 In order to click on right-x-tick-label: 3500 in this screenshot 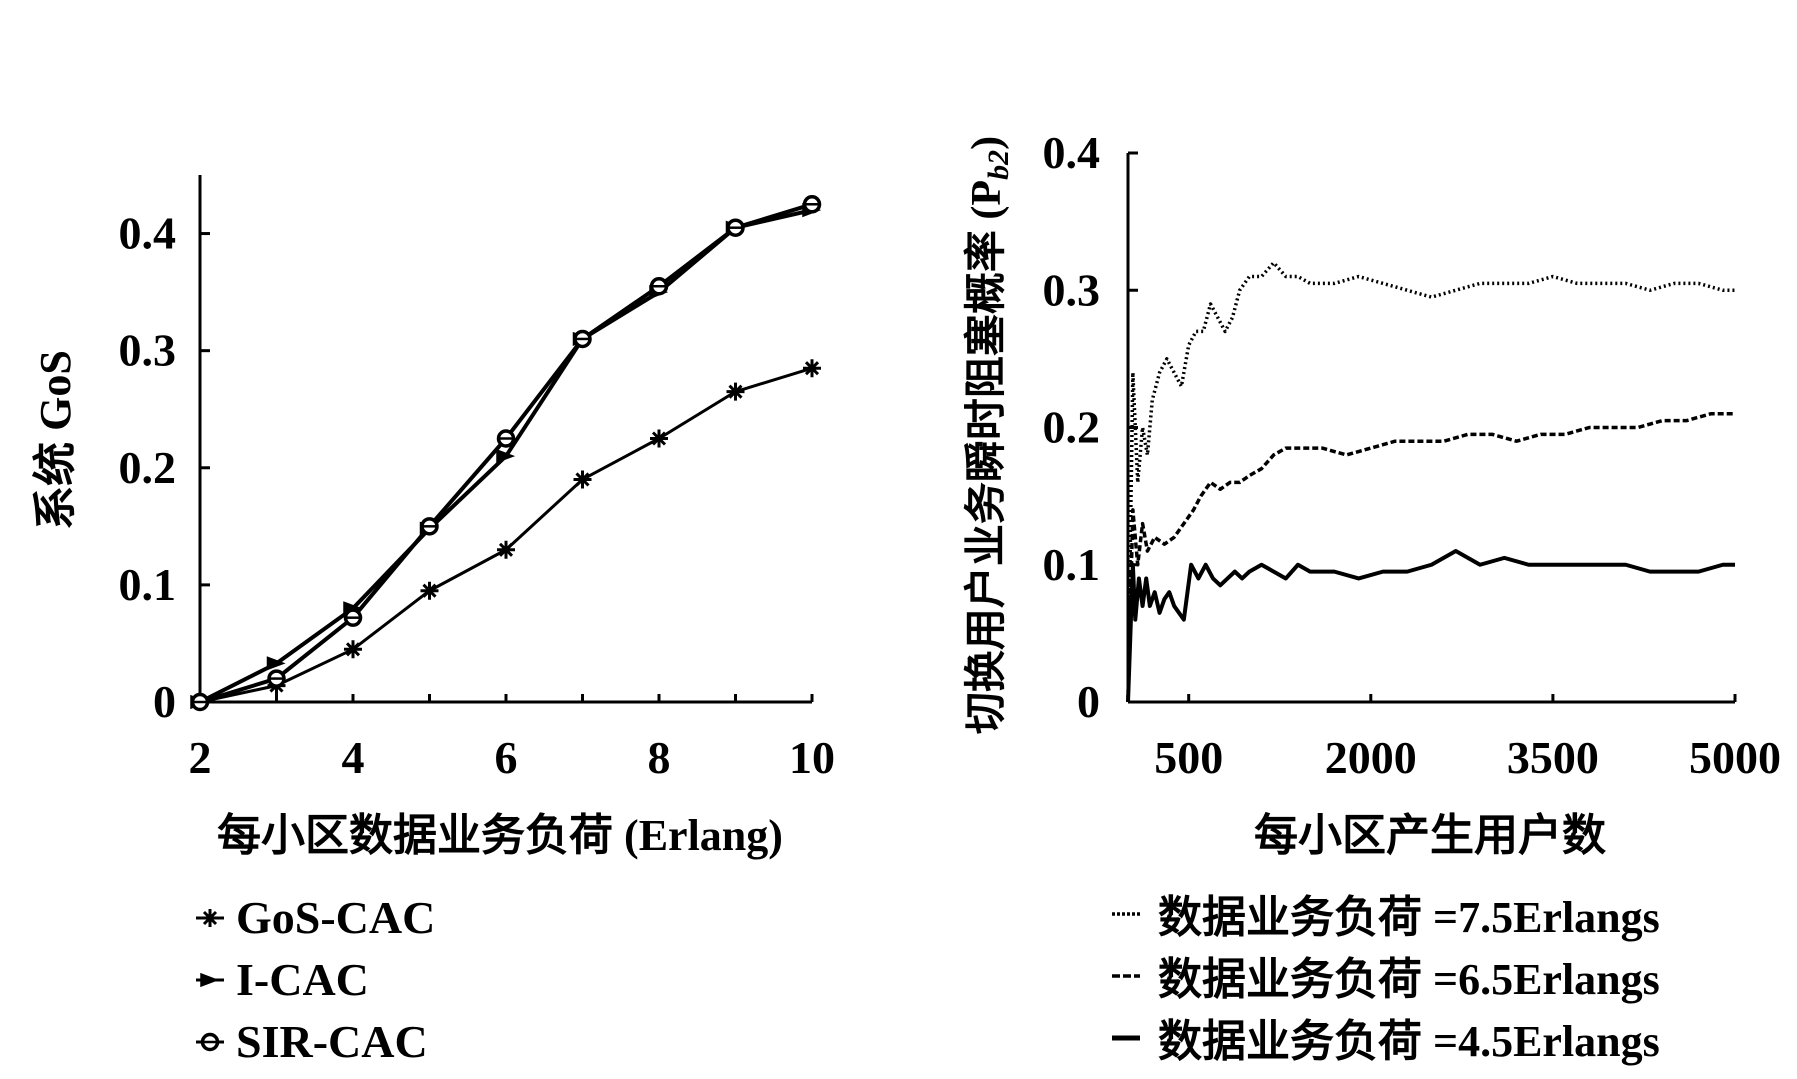, I will do `click(1553, 757)`.